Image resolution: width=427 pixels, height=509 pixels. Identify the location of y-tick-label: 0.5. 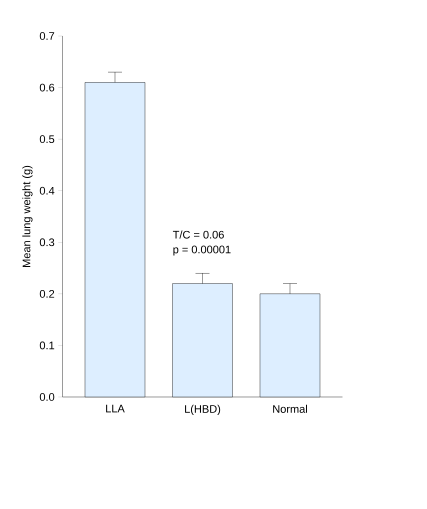
(47, 139).